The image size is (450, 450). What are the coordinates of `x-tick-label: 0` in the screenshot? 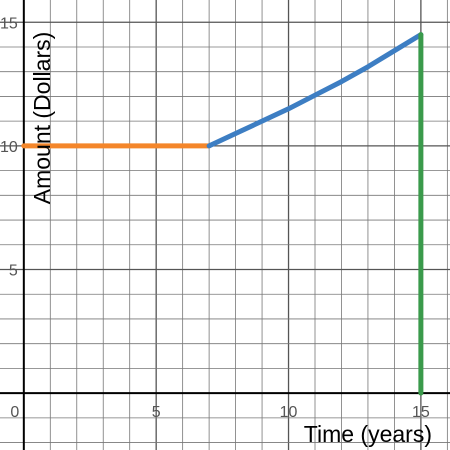 It's located at (14, 412).